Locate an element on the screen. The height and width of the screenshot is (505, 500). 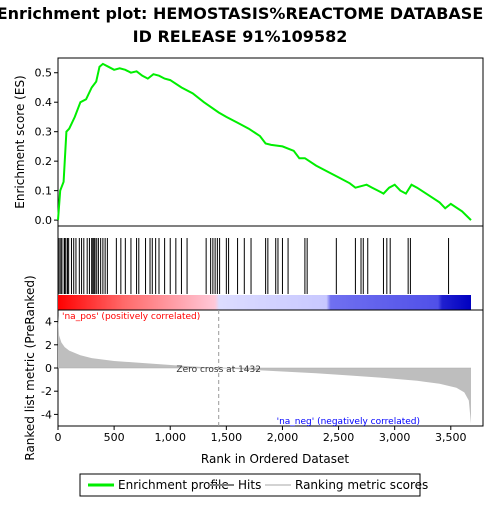
pos-correlated-label: 'na_pos' (positively correlated) is located at coordinates (131, 317).